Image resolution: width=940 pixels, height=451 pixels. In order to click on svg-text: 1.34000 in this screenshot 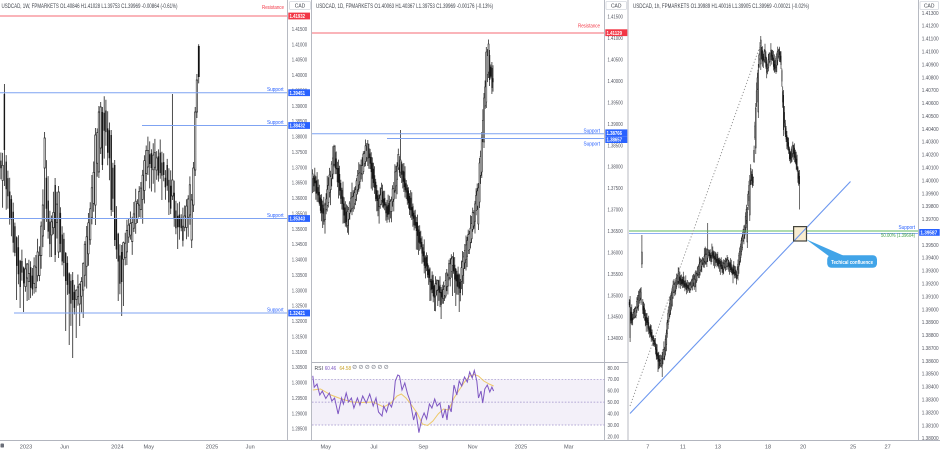, I will do `click(299, 261)`.